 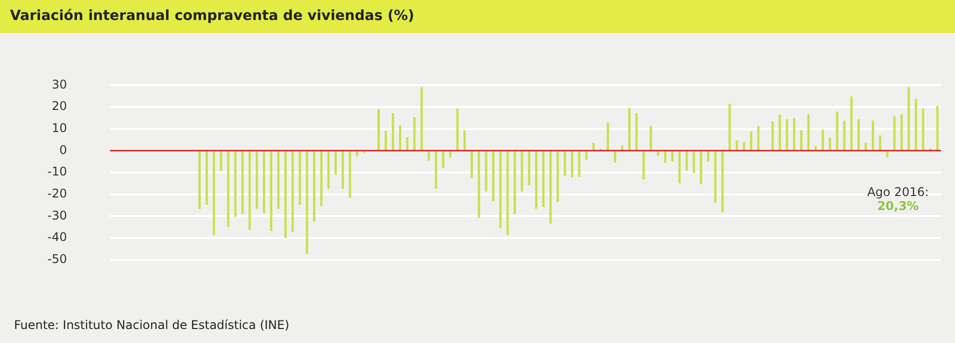 I want to click on y-tick-label: -30, so click(x=57, y=215).